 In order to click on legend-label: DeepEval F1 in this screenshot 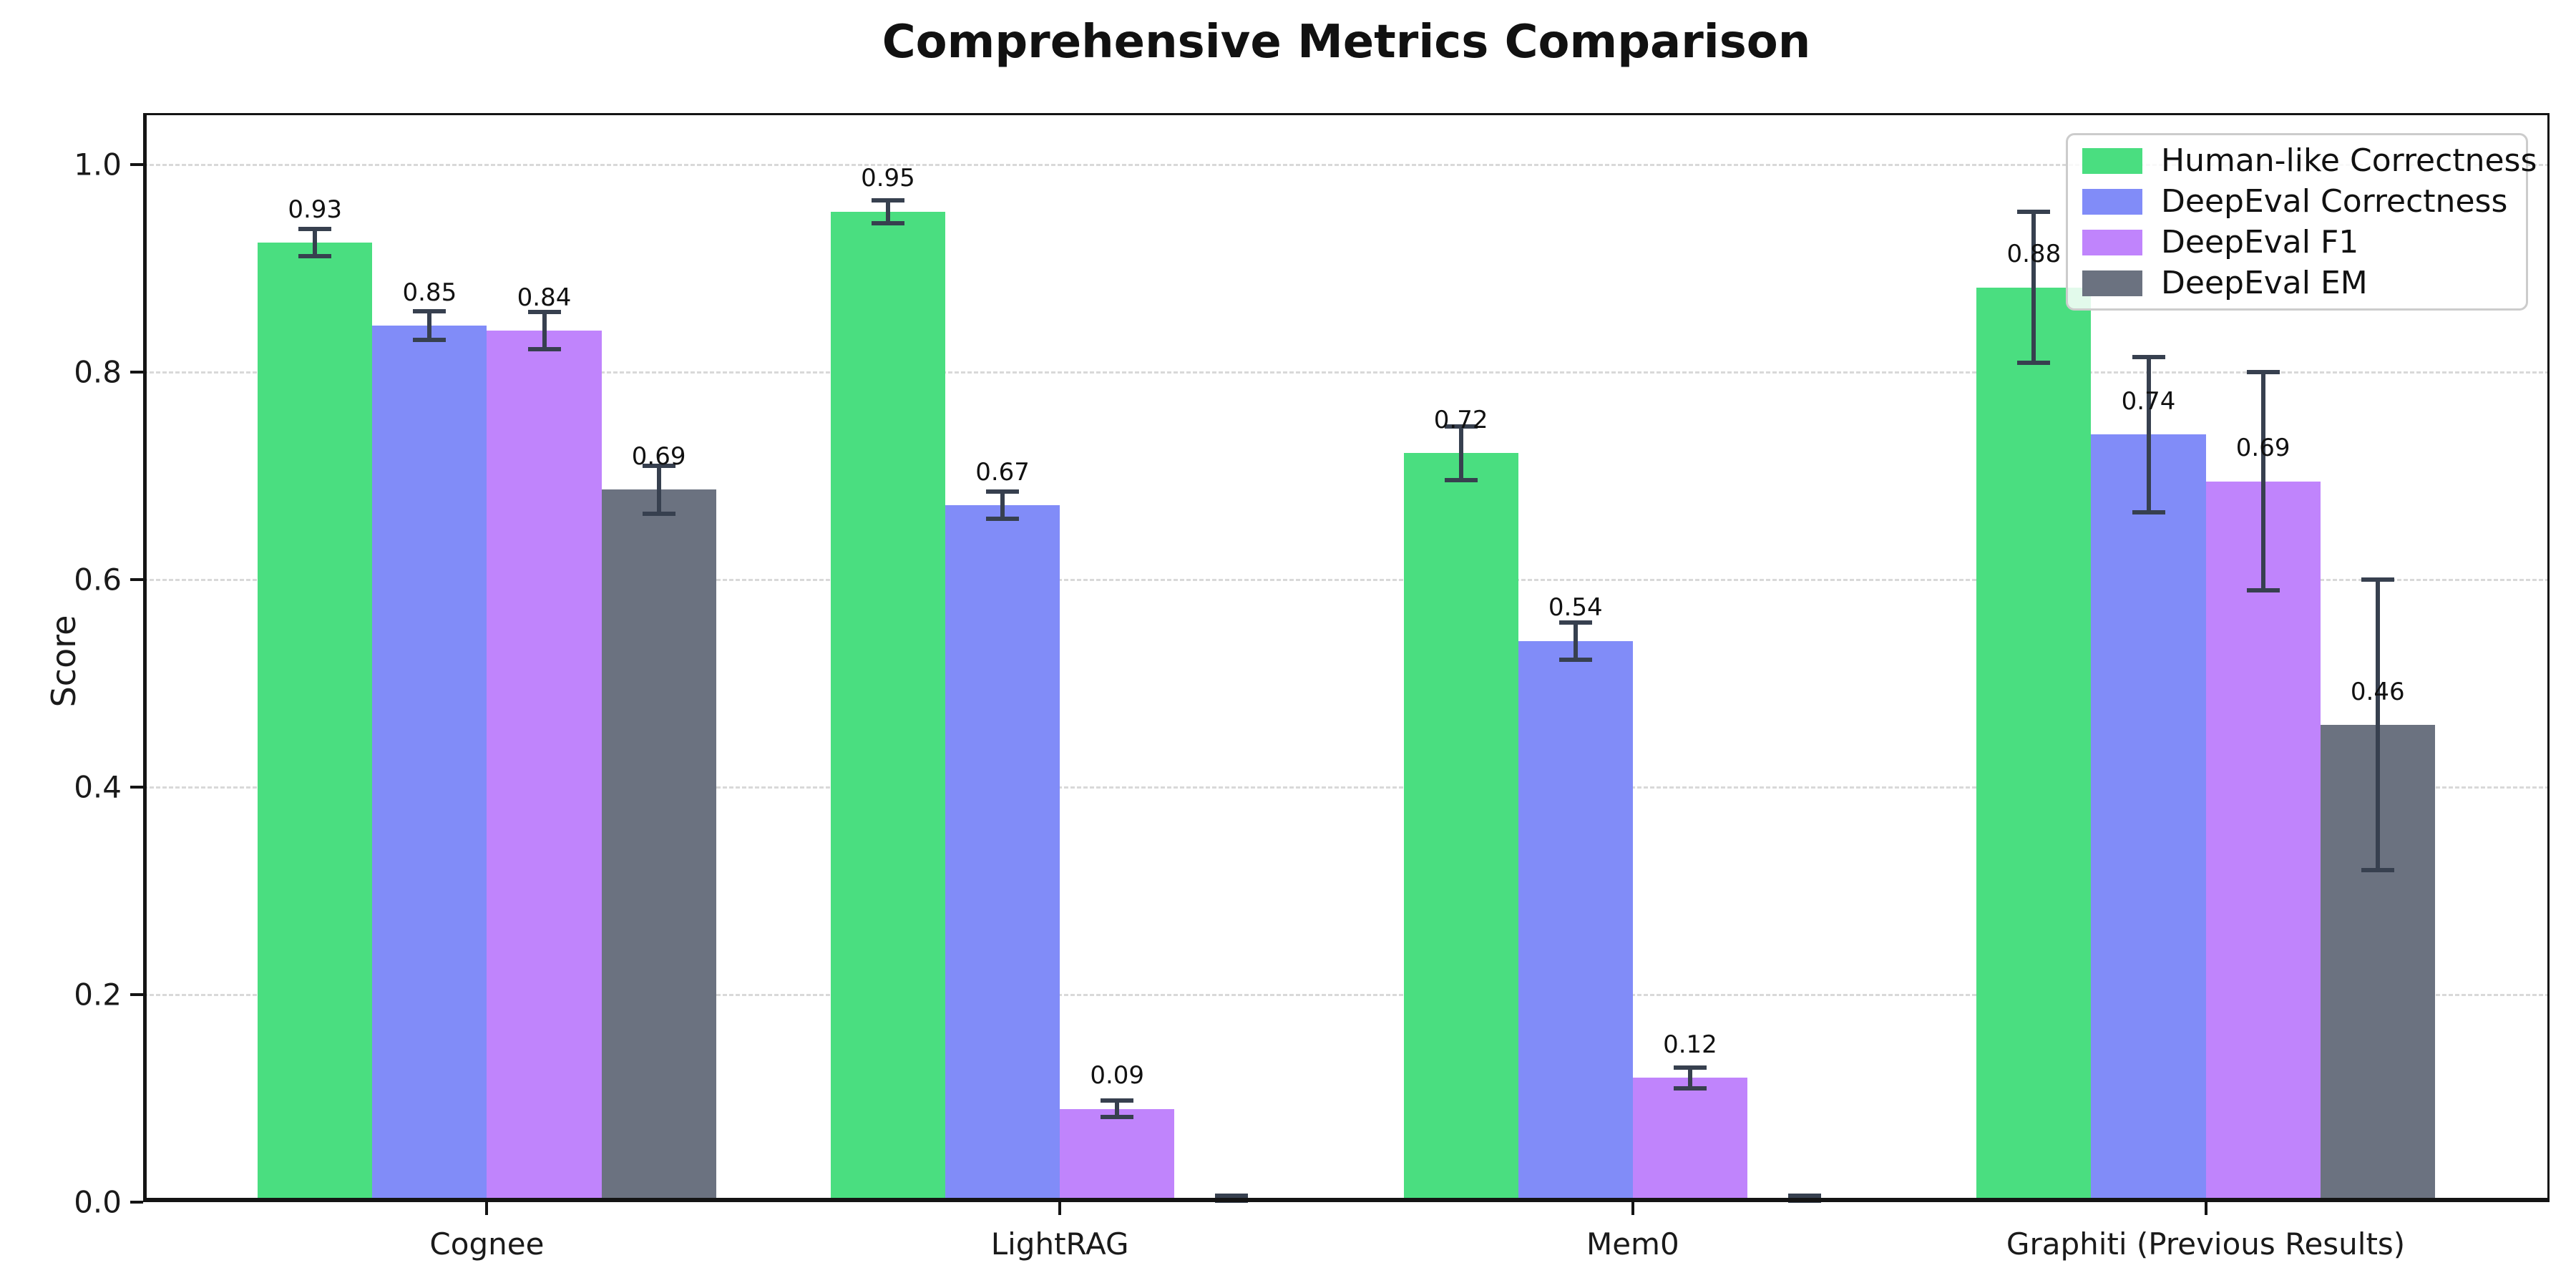, I will do `click(2260, 242)`.